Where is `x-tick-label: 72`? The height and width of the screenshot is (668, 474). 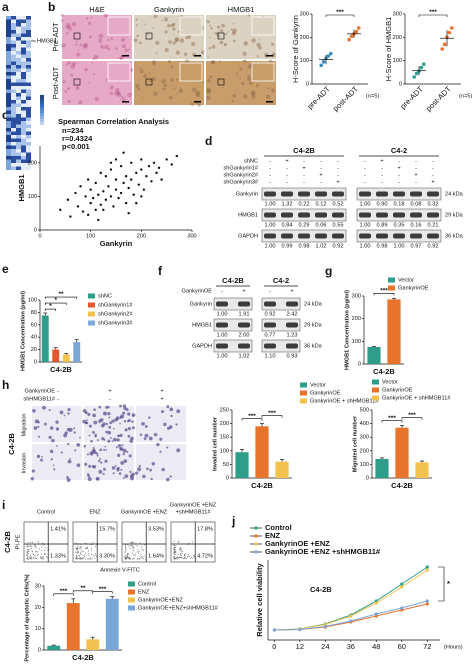 x-tick-label: 72 is located at coordinates (427, 646).